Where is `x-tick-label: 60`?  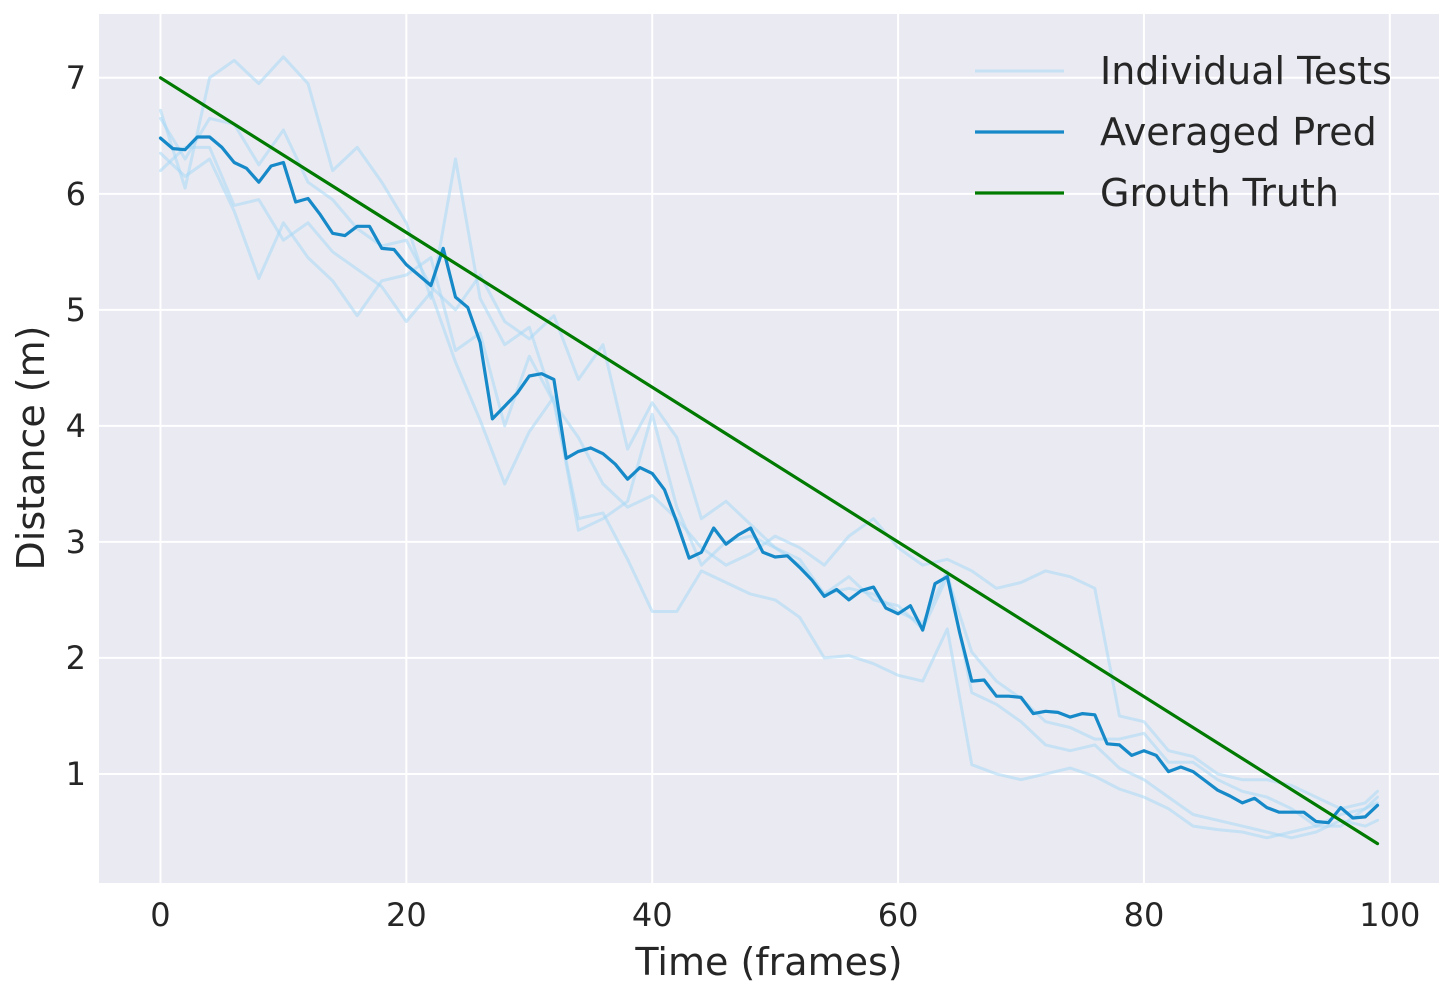 x-tick-label: 60 is located at coordinates (898, 915).